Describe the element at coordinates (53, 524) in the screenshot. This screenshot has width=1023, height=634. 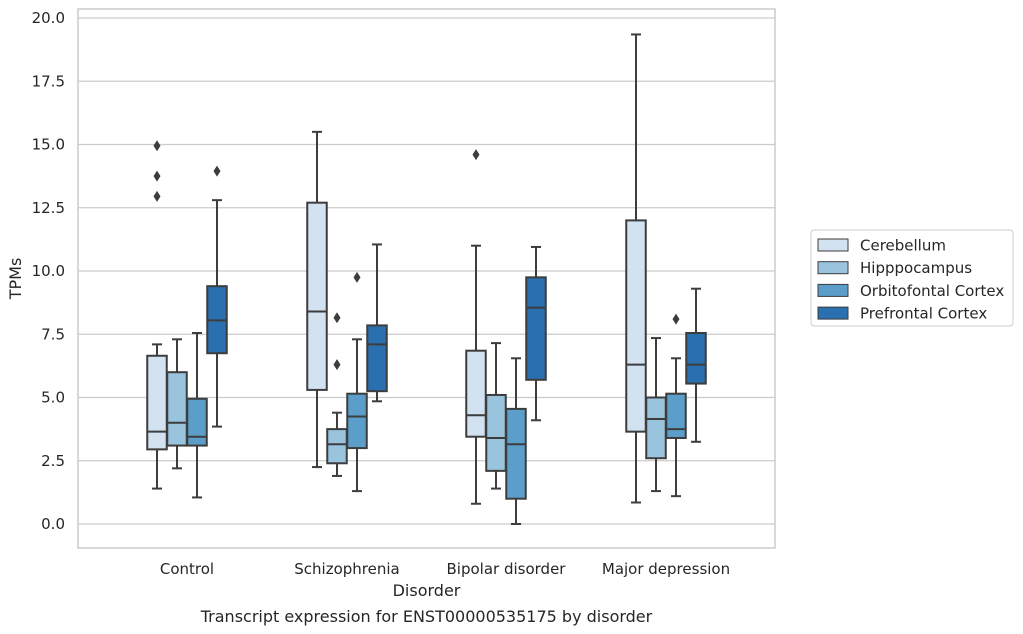
I see `y-tick-label: 0.0` at that location.